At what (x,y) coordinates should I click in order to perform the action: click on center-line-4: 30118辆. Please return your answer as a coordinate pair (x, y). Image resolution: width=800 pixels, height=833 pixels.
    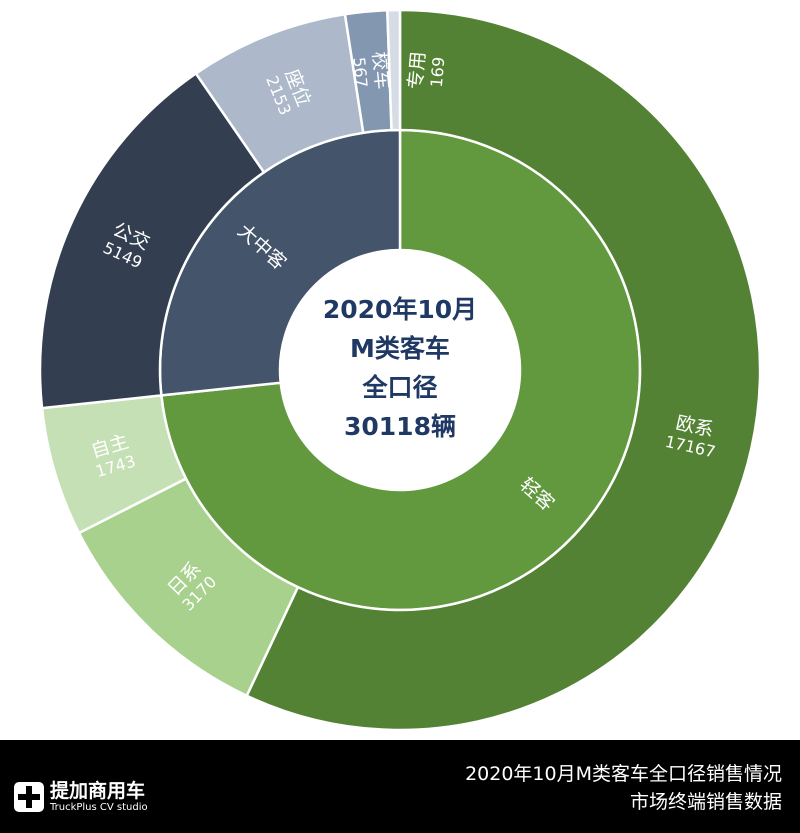
    Looking at the image, I should click on (400, 426).